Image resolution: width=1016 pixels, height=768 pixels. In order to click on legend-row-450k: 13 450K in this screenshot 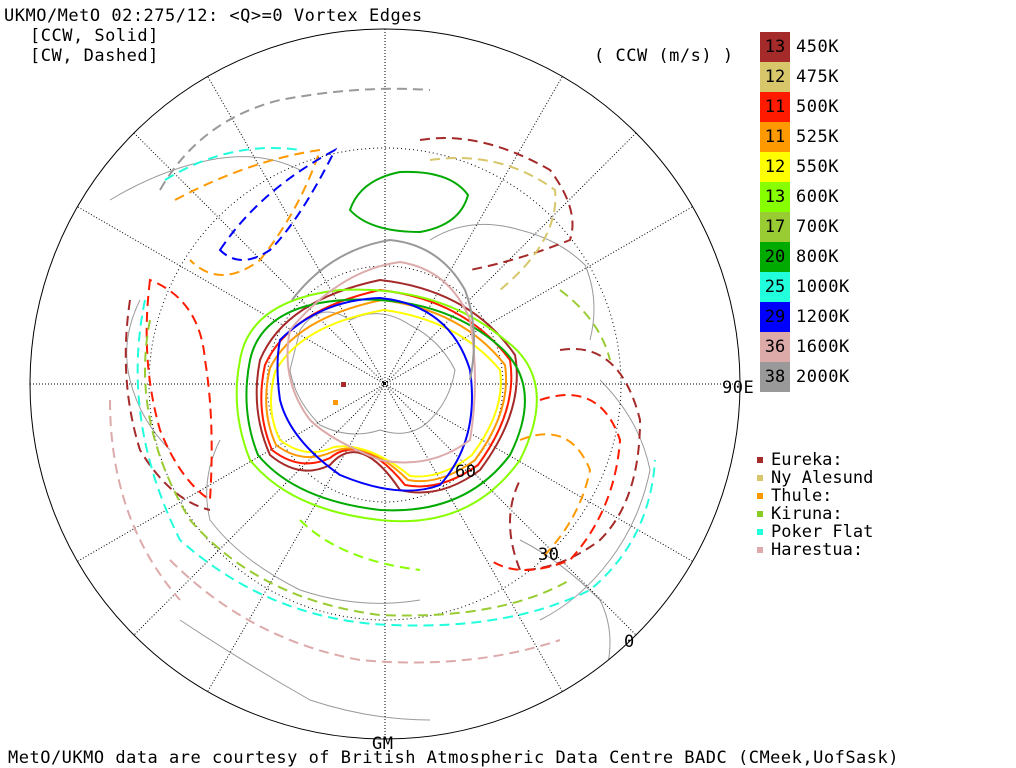, I will do `click(830, 47)`.